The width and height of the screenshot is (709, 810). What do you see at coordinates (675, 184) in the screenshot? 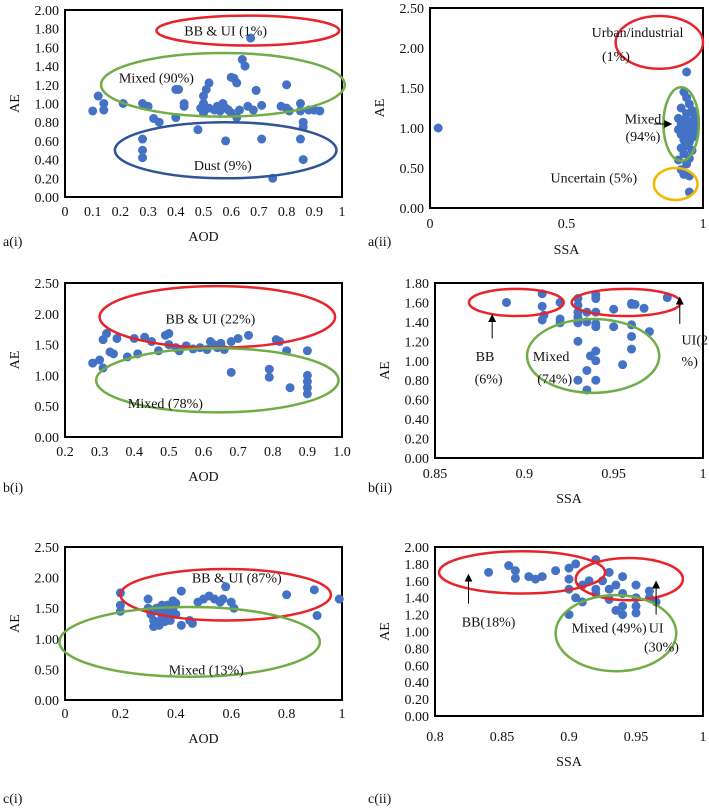
I see `cluster-ellipse-orange` at bounding box center [675, 184].